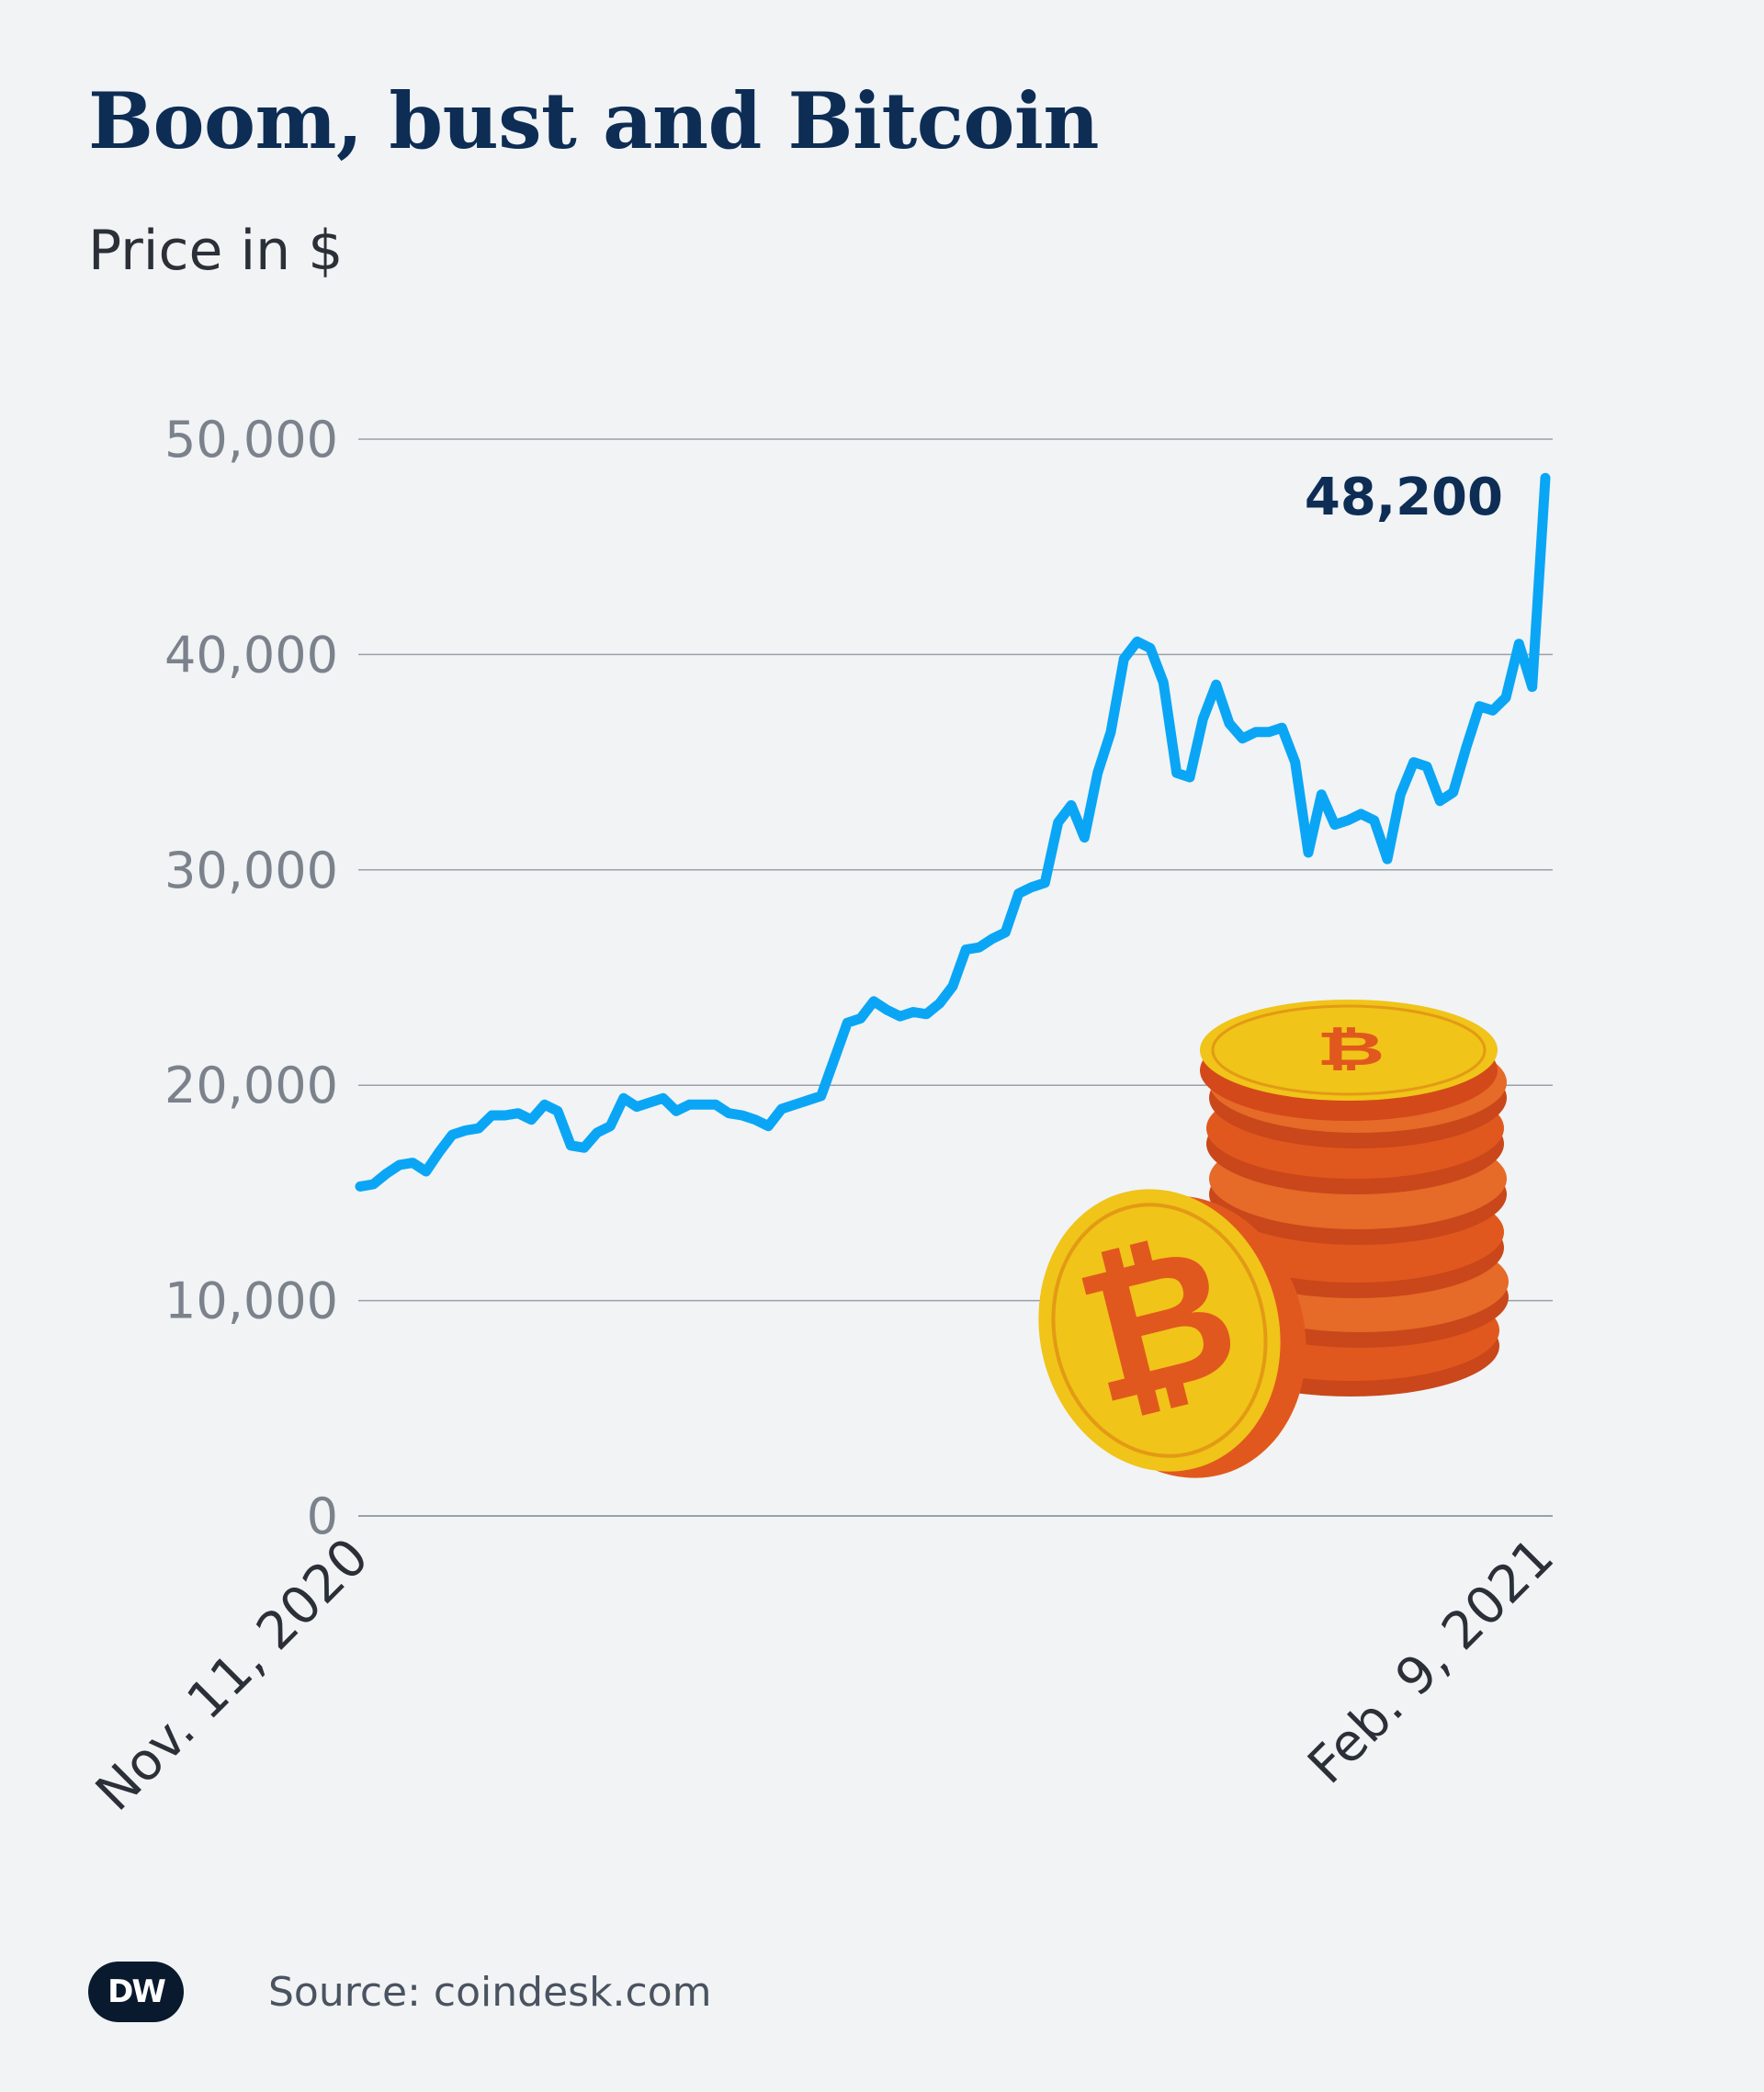  Describe the element at coordinates (216, 251) in the screenshot. I see `chart-subtitle: Price in $` at that location.